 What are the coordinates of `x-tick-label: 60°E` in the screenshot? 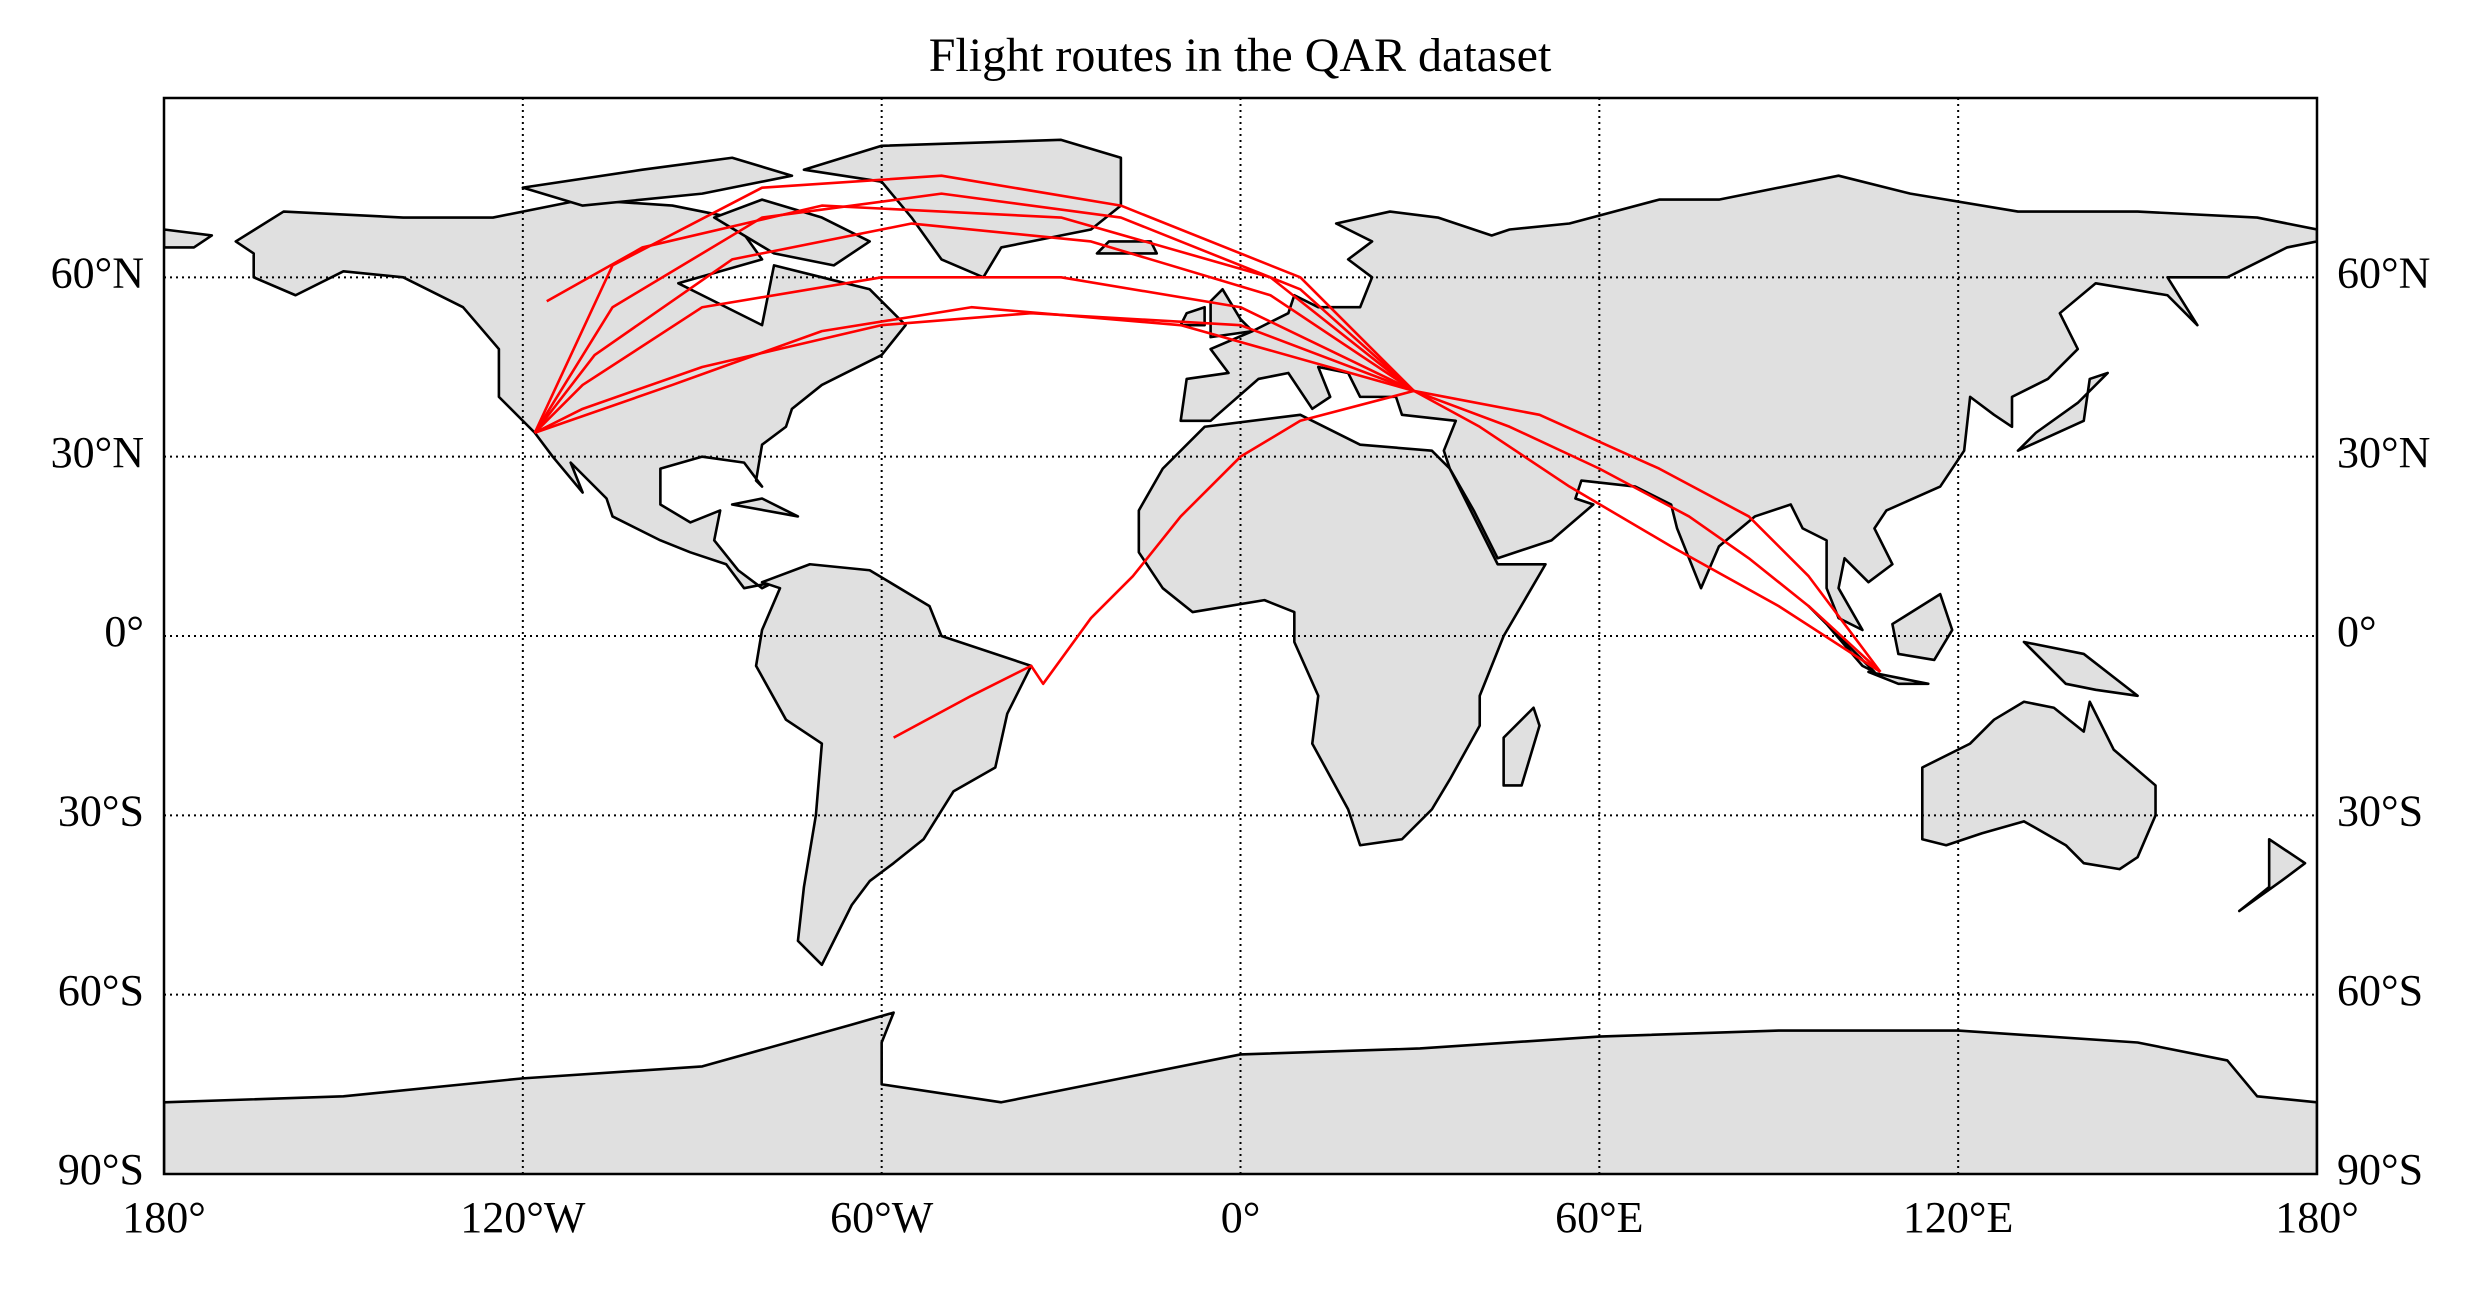 It's located at (1599, 1217).